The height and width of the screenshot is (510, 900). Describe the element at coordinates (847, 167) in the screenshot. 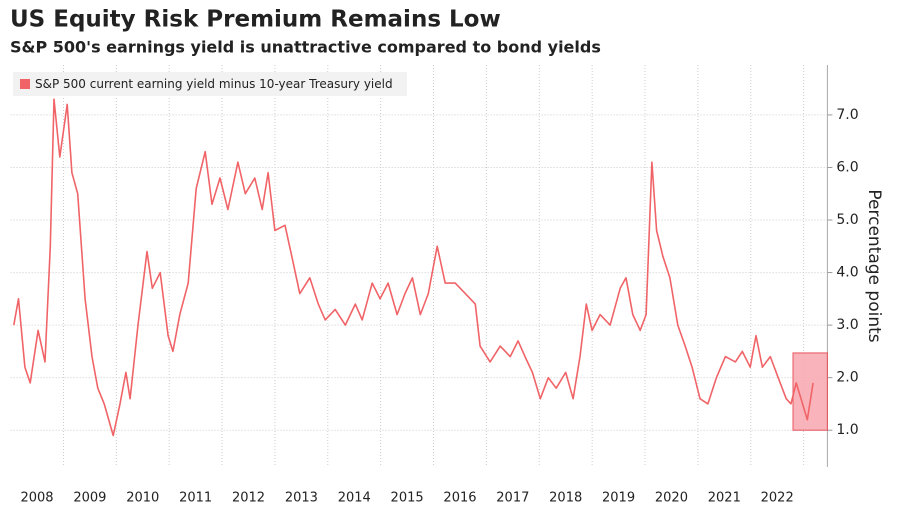

I see `y-tick-label: 6.0` at that location.